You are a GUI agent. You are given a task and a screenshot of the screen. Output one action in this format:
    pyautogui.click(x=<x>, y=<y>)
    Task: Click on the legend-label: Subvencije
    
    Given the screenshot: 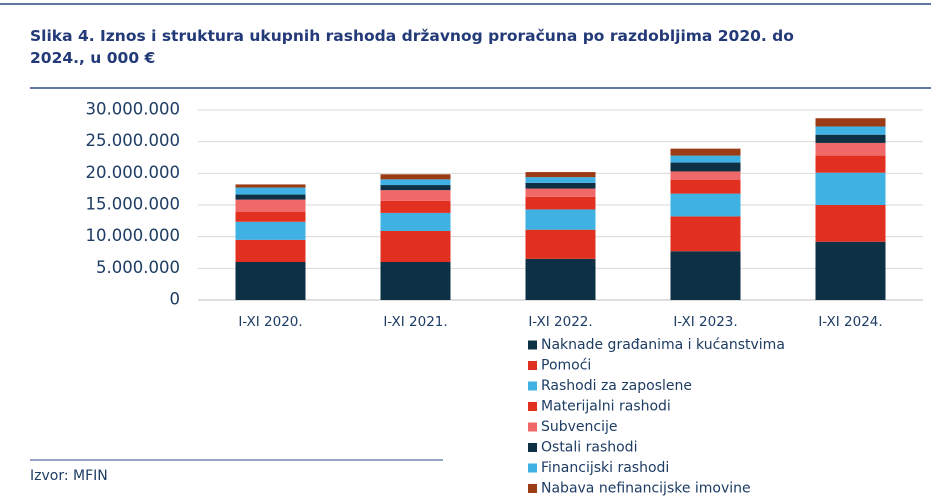 What is the action you would take?
    pyautogui.click(x=579, y=427)
    